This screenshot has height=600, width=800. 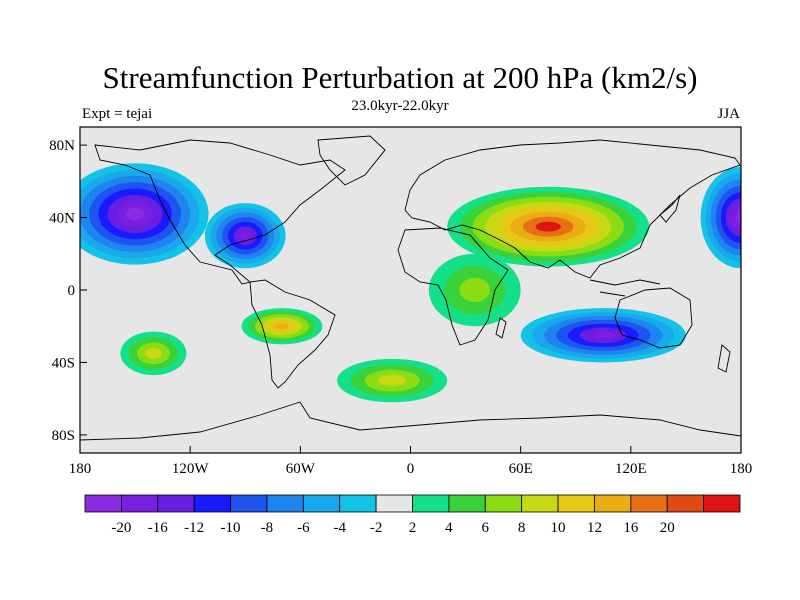 I want to click on longitude-axis: 180 120W 60W 0 60E 120E 180, so click(x=411, y=461).